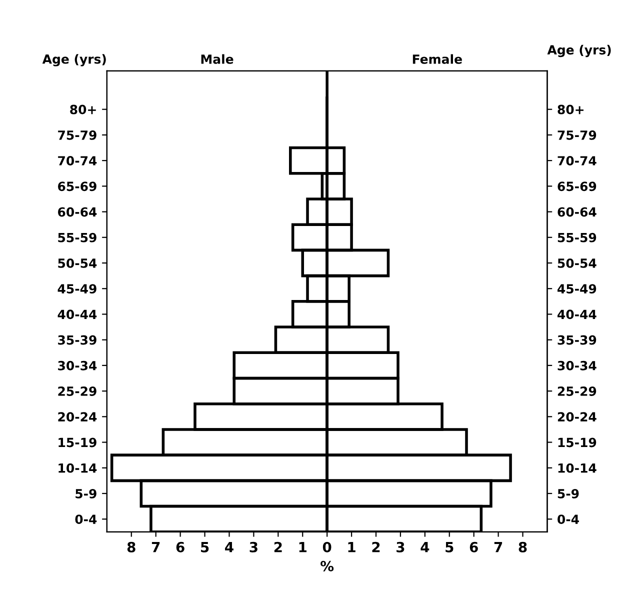 The width and height of the screenshot is (629, 591). Describe the element at coordinates (77, 237) in the screenshot. I see `y2-tick-label: 55-59` at that location.